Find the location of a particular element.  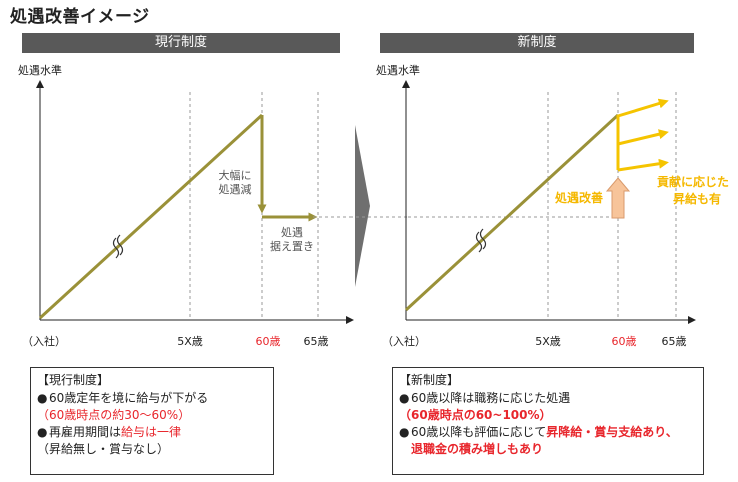

left-tick-65: 65歳 is located at coordinates (316, 341).